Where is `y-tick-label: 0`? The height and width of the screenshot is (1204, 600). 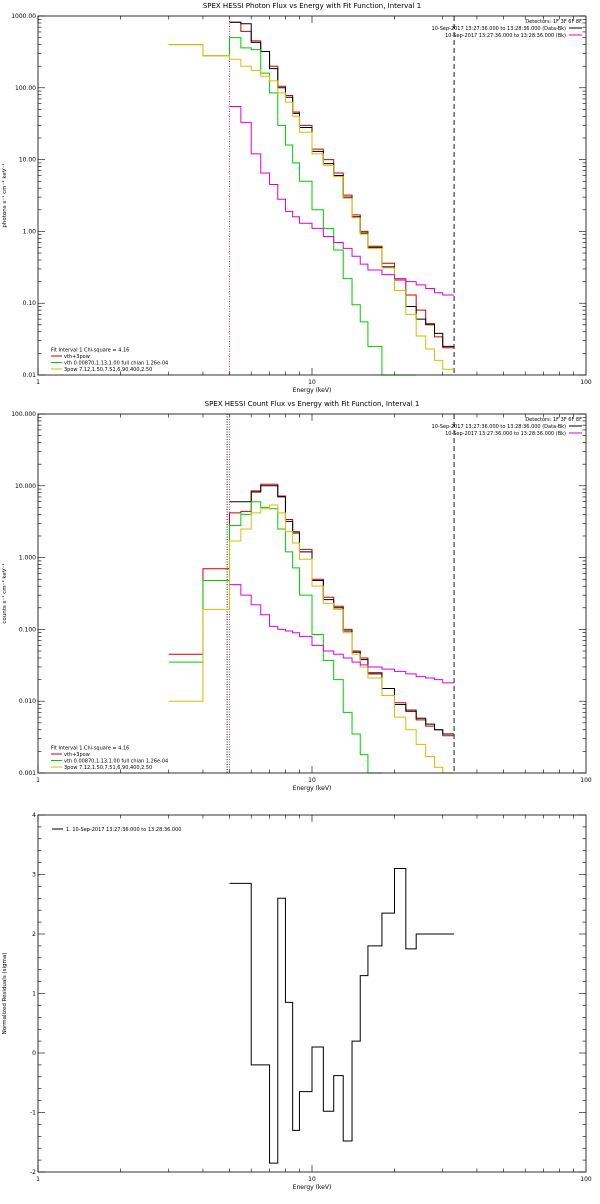 y-tick-label: 0 is located at coordinates (34, 1053).